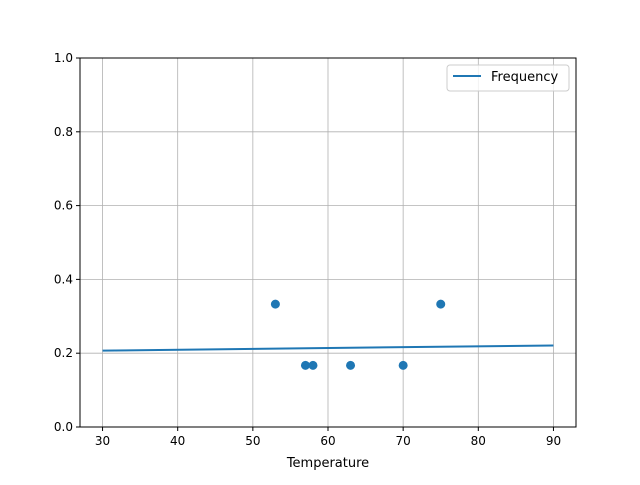  What do you see at coordinates (478, 441) in the screenshot?
I see `x-tick-label: 80` at bounding box center [478, 441].